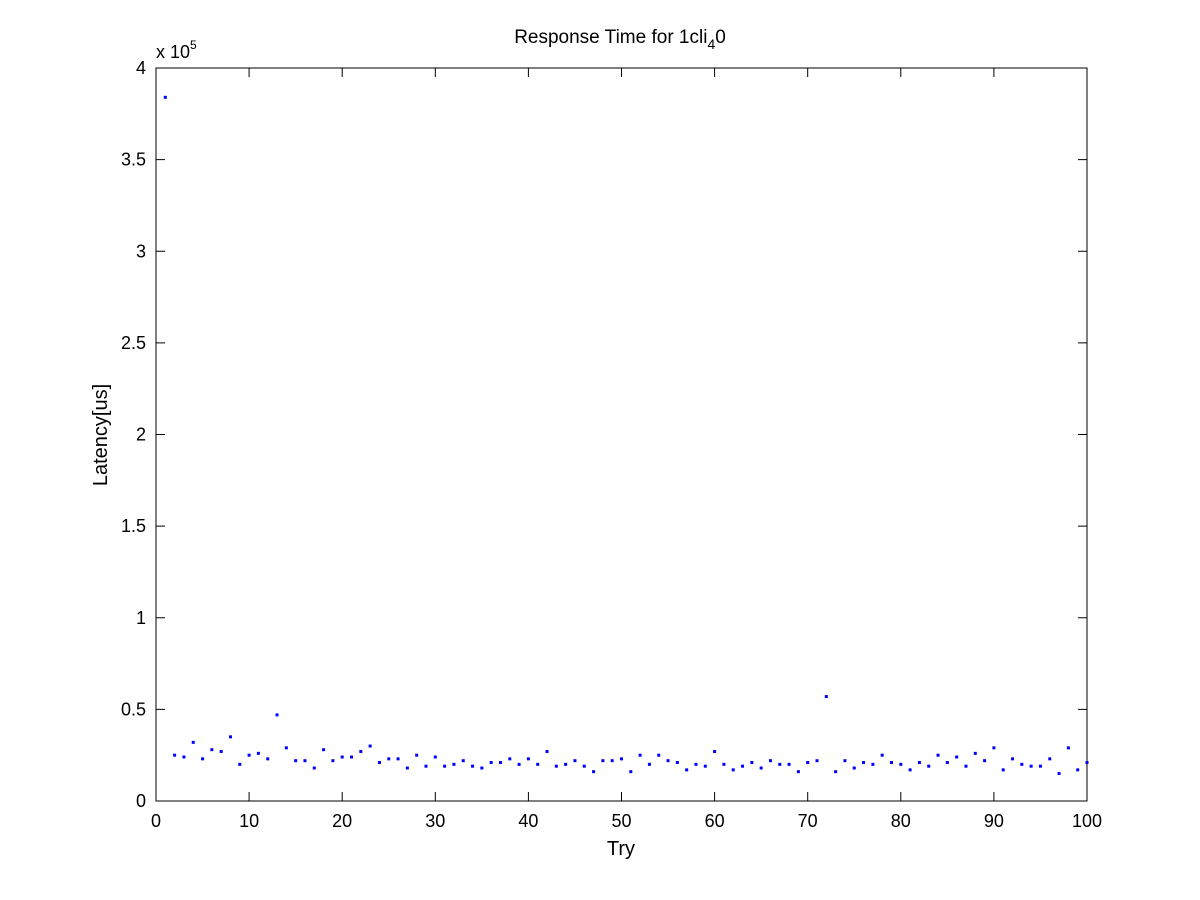  I want to click on y-tick-label: 3, so click(141, 251).